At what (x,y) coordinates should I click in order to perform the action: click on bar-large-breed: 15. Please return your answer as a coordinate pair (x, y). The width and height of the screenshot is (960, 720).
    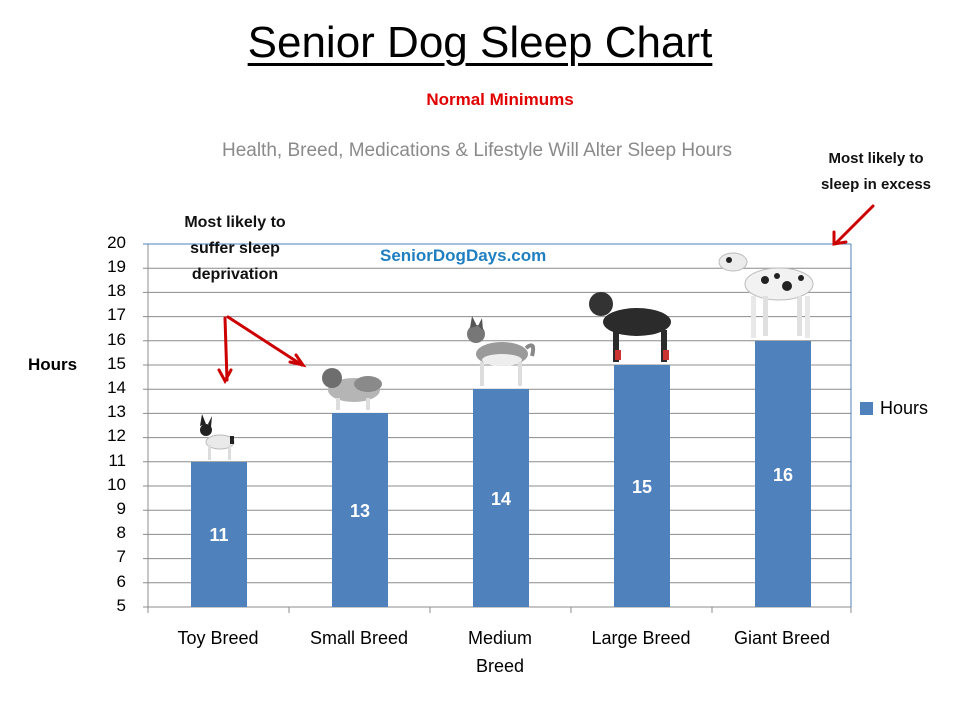
    Looking at the image, I should click on (642, 486).